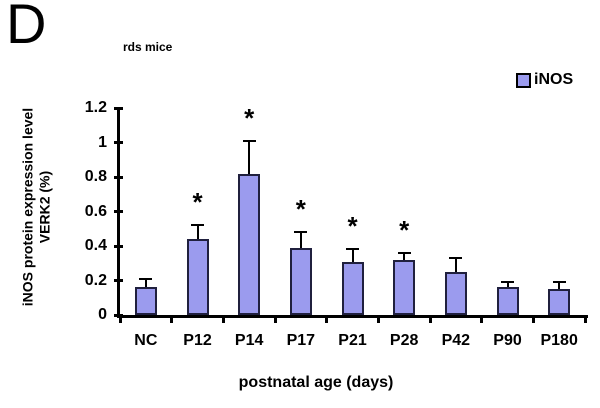 This screenshot has width=600, height=408. I want to click on x-tick-label-P12: P12, so click(197, 340).